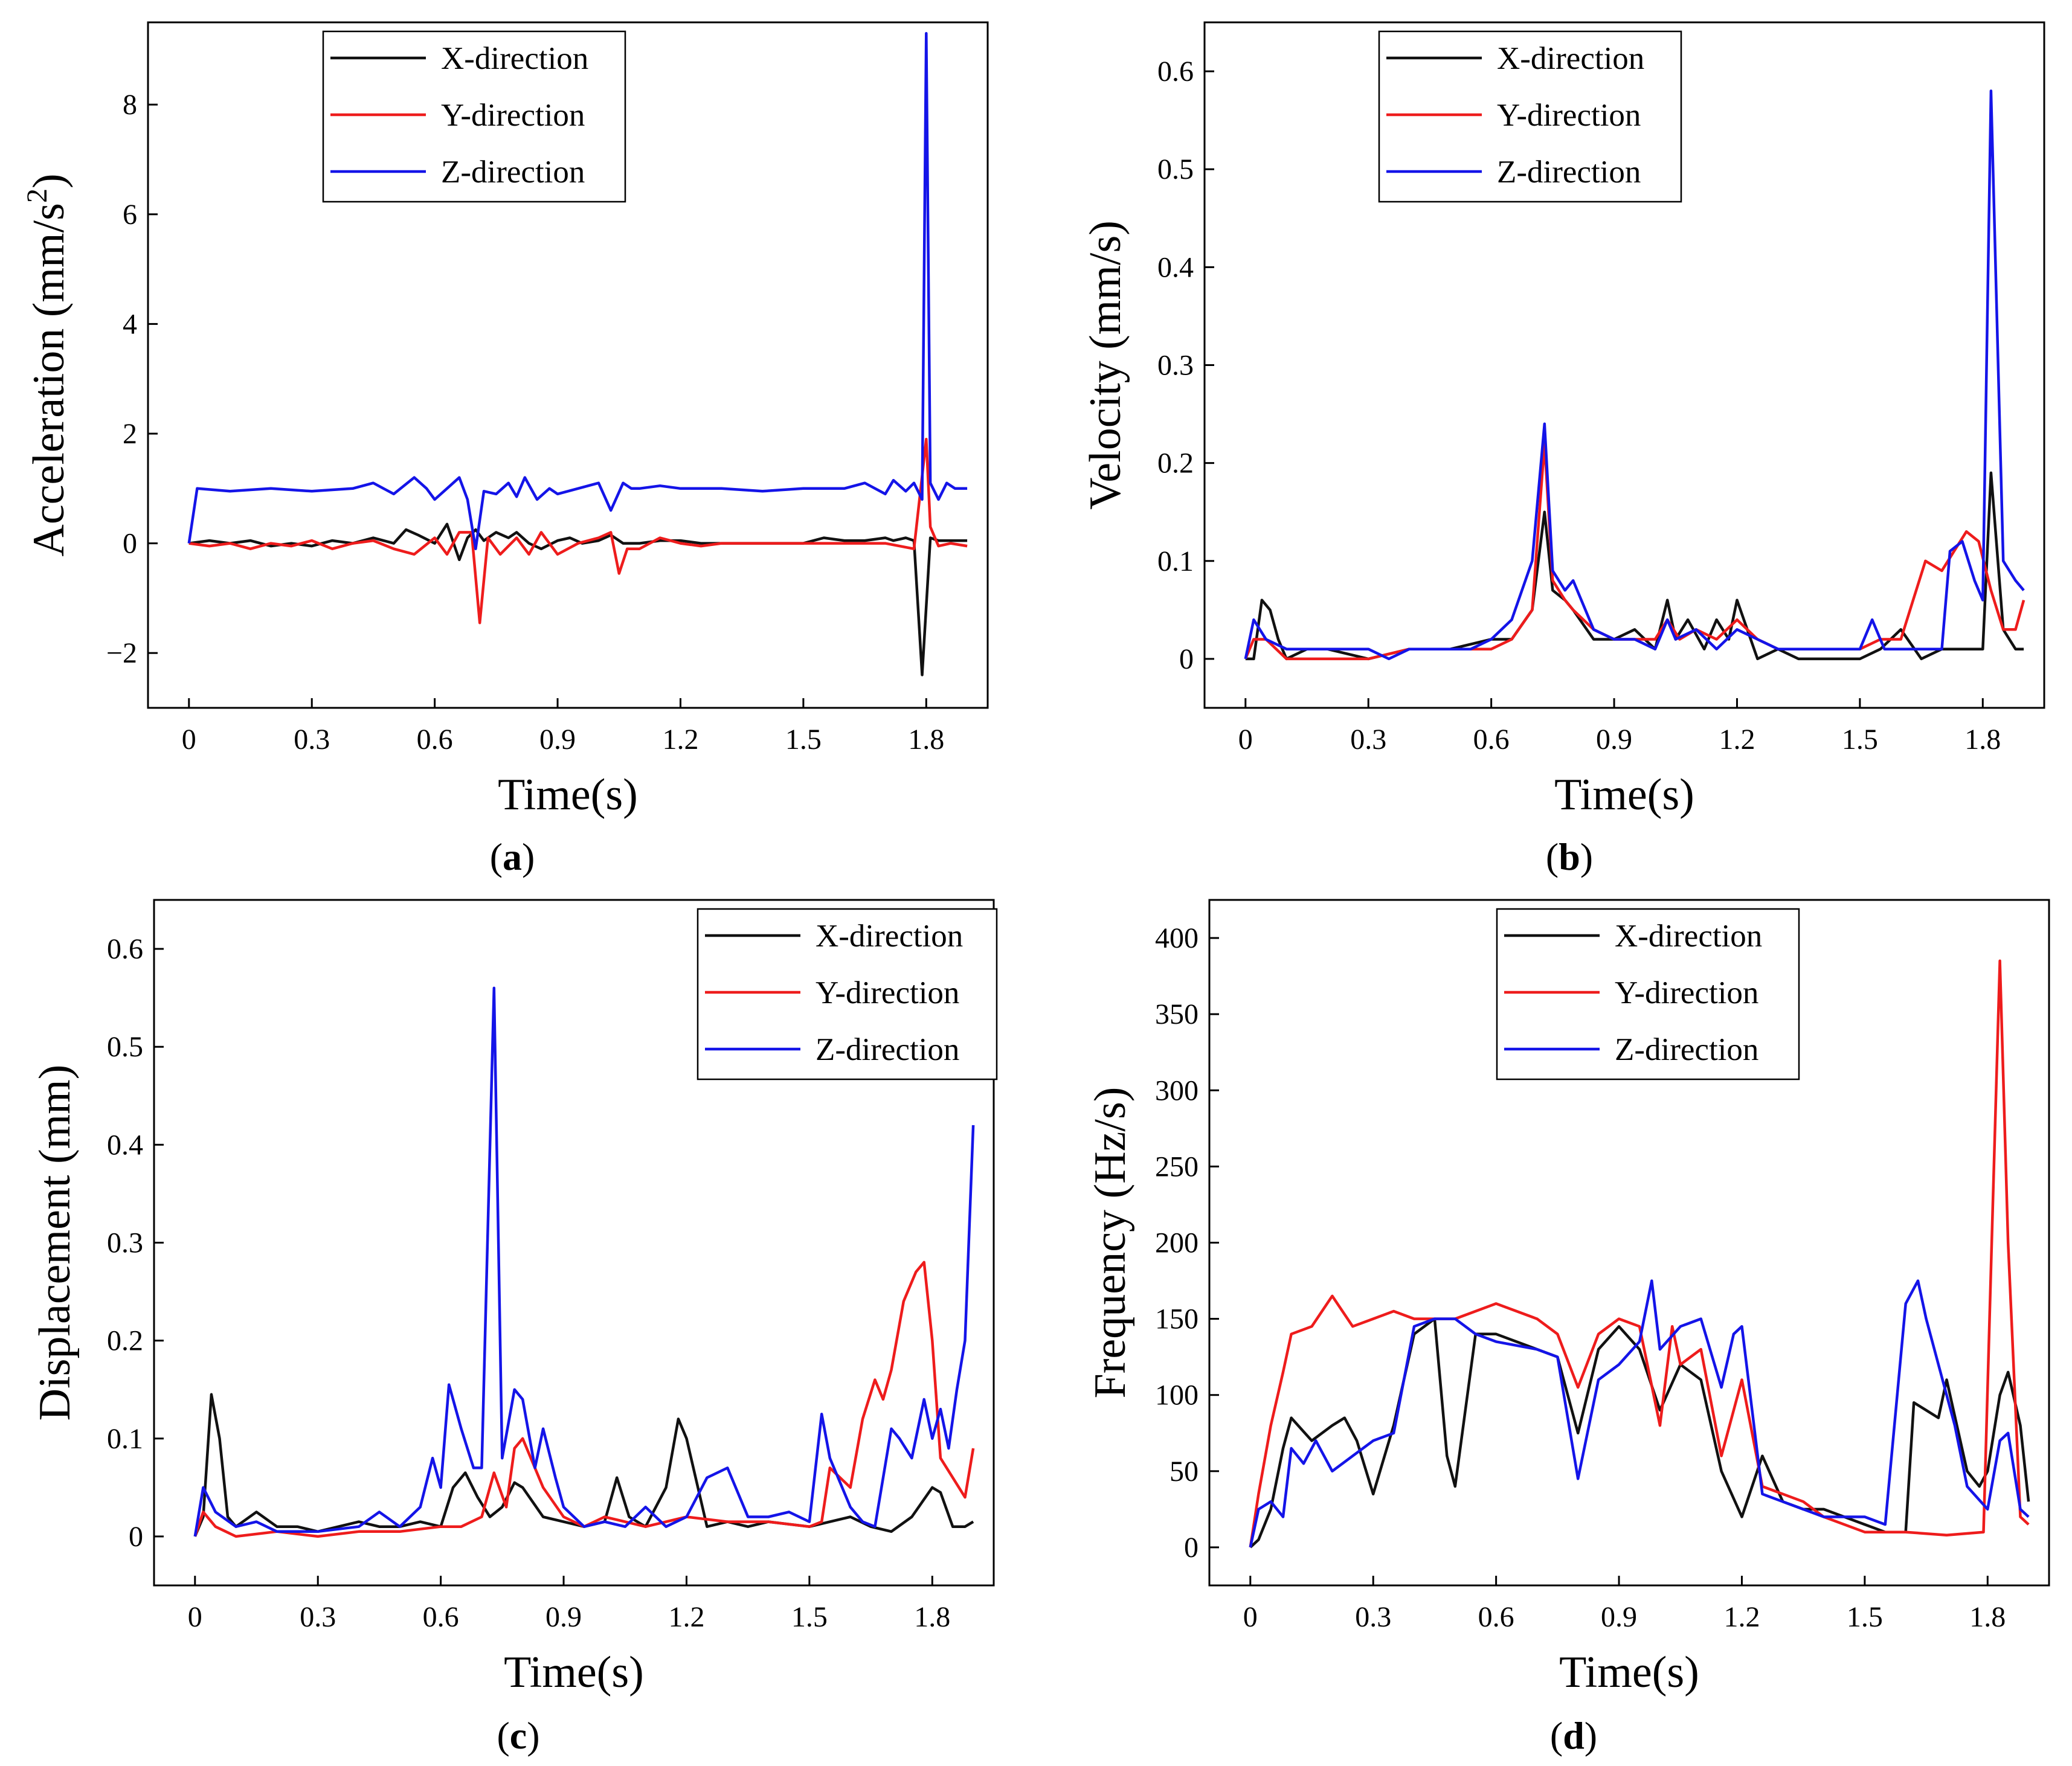 This screenshot has height=1766, width=2072. What do you see at coordinates (1177, 1319) in the screenshot?
I see `y-tick-label: 150` at bounding box center [1177, 1319].